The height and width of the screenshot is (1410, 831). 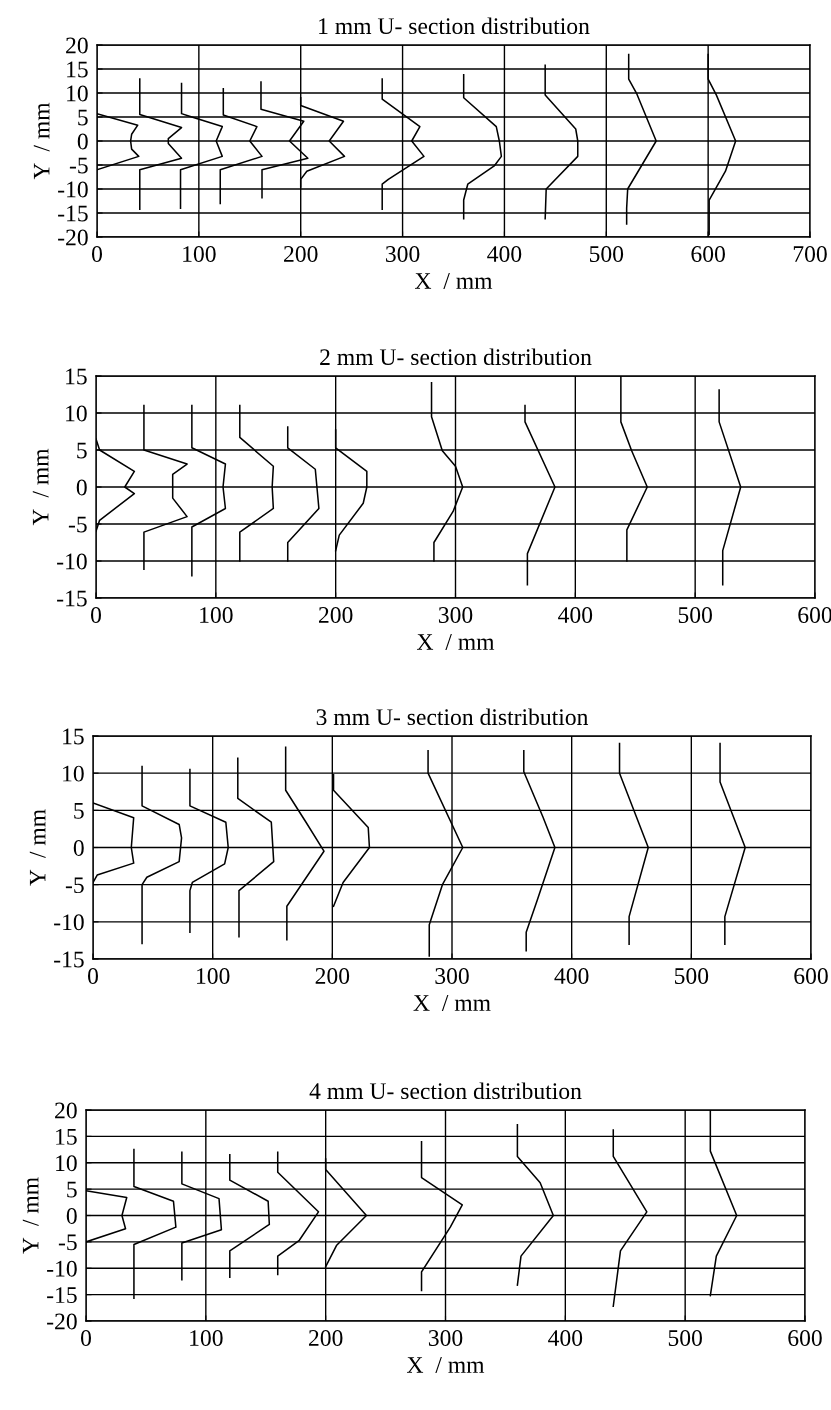 What do you see at coordinates (810, 254) in the screenshot?
I see `x-tick-label: 700` at bounding box center [810, 254].